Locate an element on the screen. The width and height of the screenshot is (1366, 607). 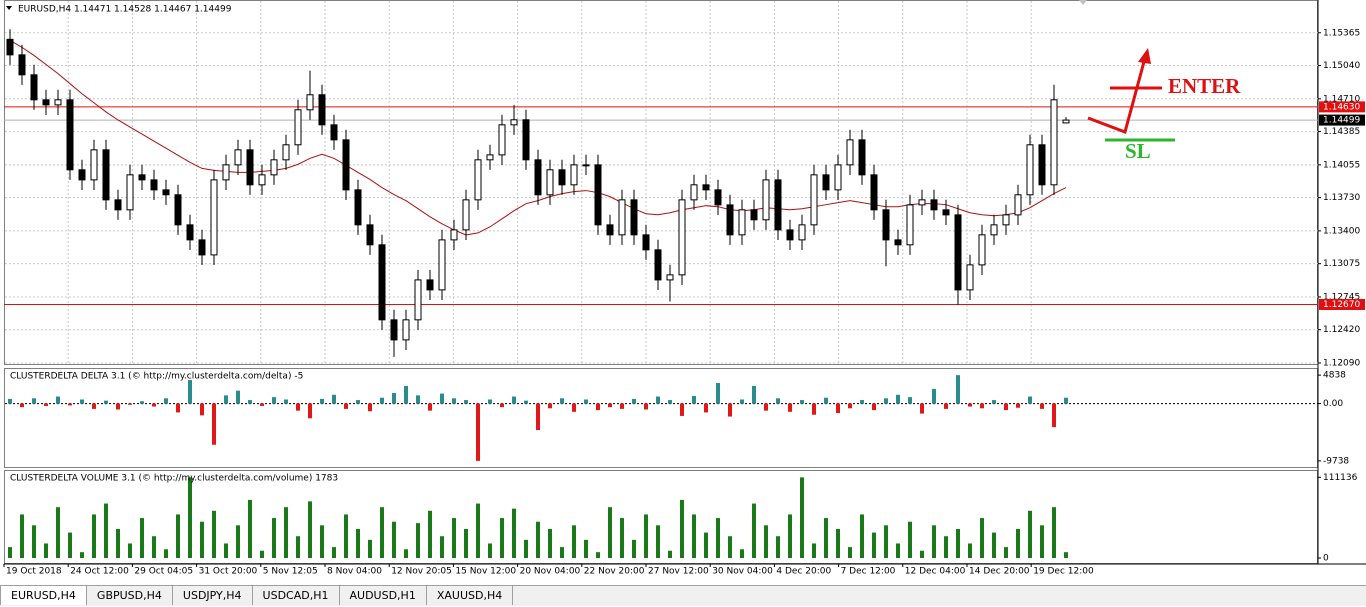
x-tick-label: 4 Dec 20:00 is located at coordinates (803, 572).